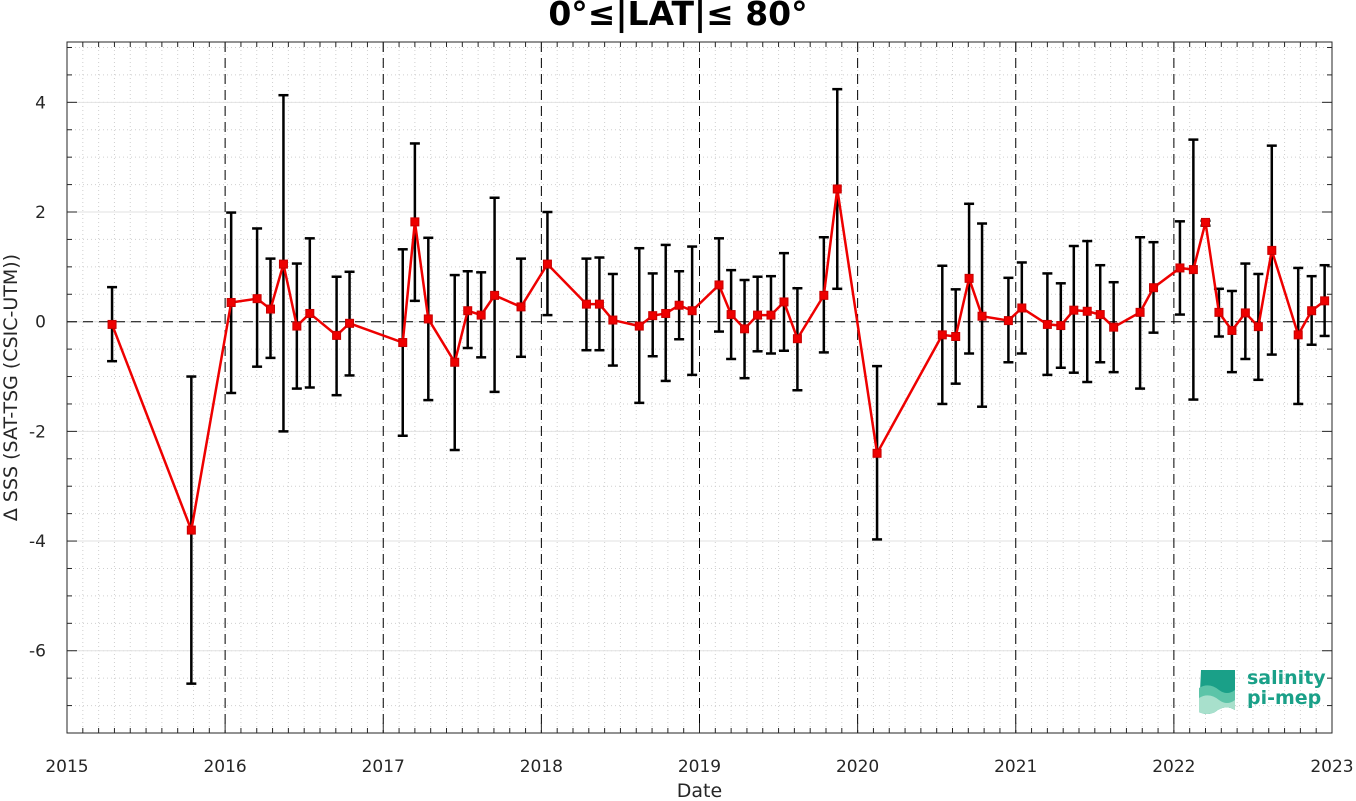  Describe the element at coordinates (1217, 692) in the screenshot. I see `waves-logo-icon` at that location.